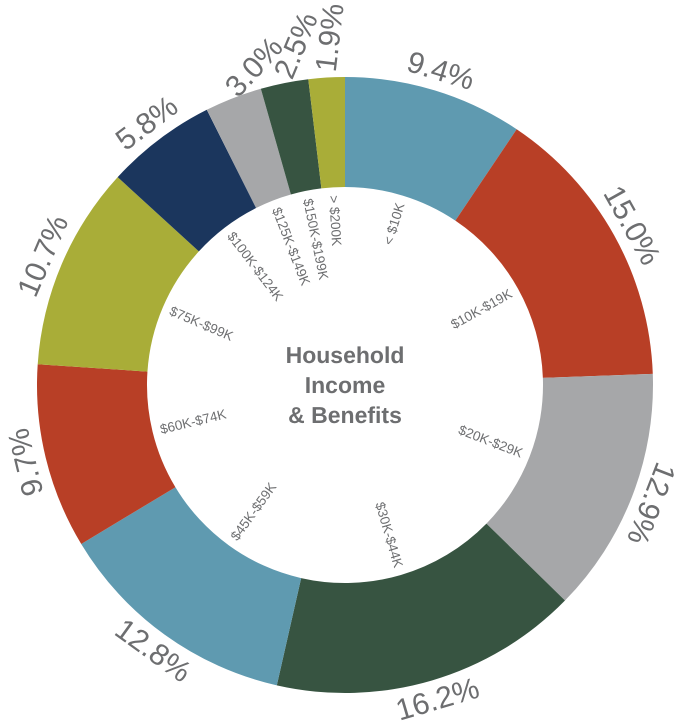 The image size is (678, 728). I want to click on text: Household Income & Benefits, so click(345, 385).